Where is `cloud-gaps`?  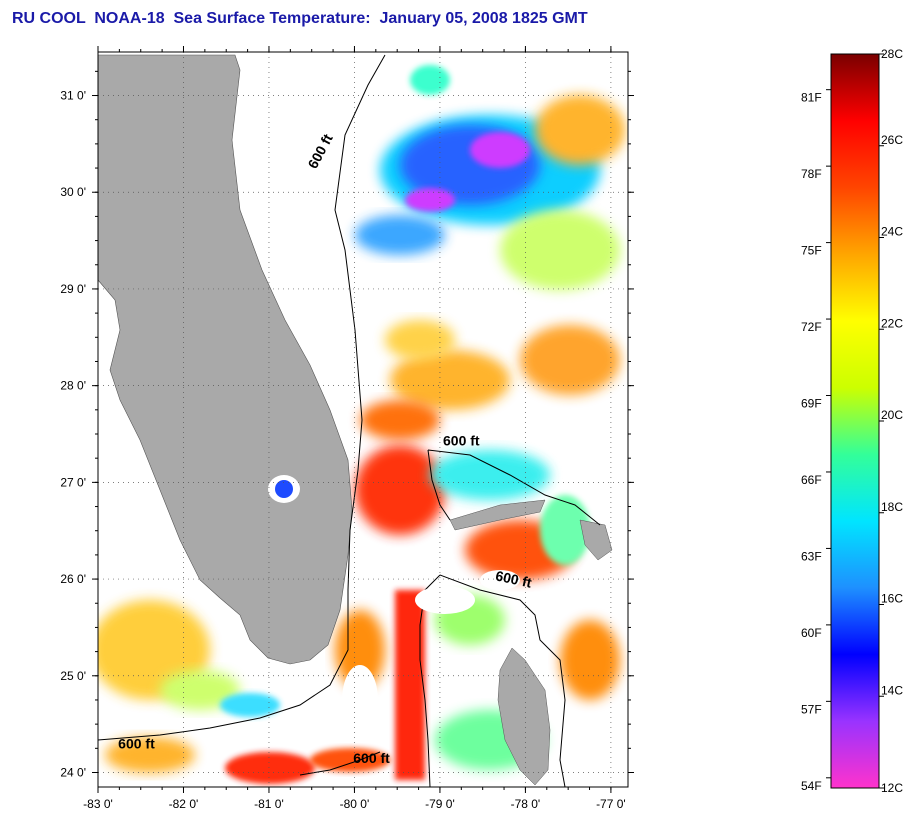
cloud-gaps is located at coordinates (431, 652).